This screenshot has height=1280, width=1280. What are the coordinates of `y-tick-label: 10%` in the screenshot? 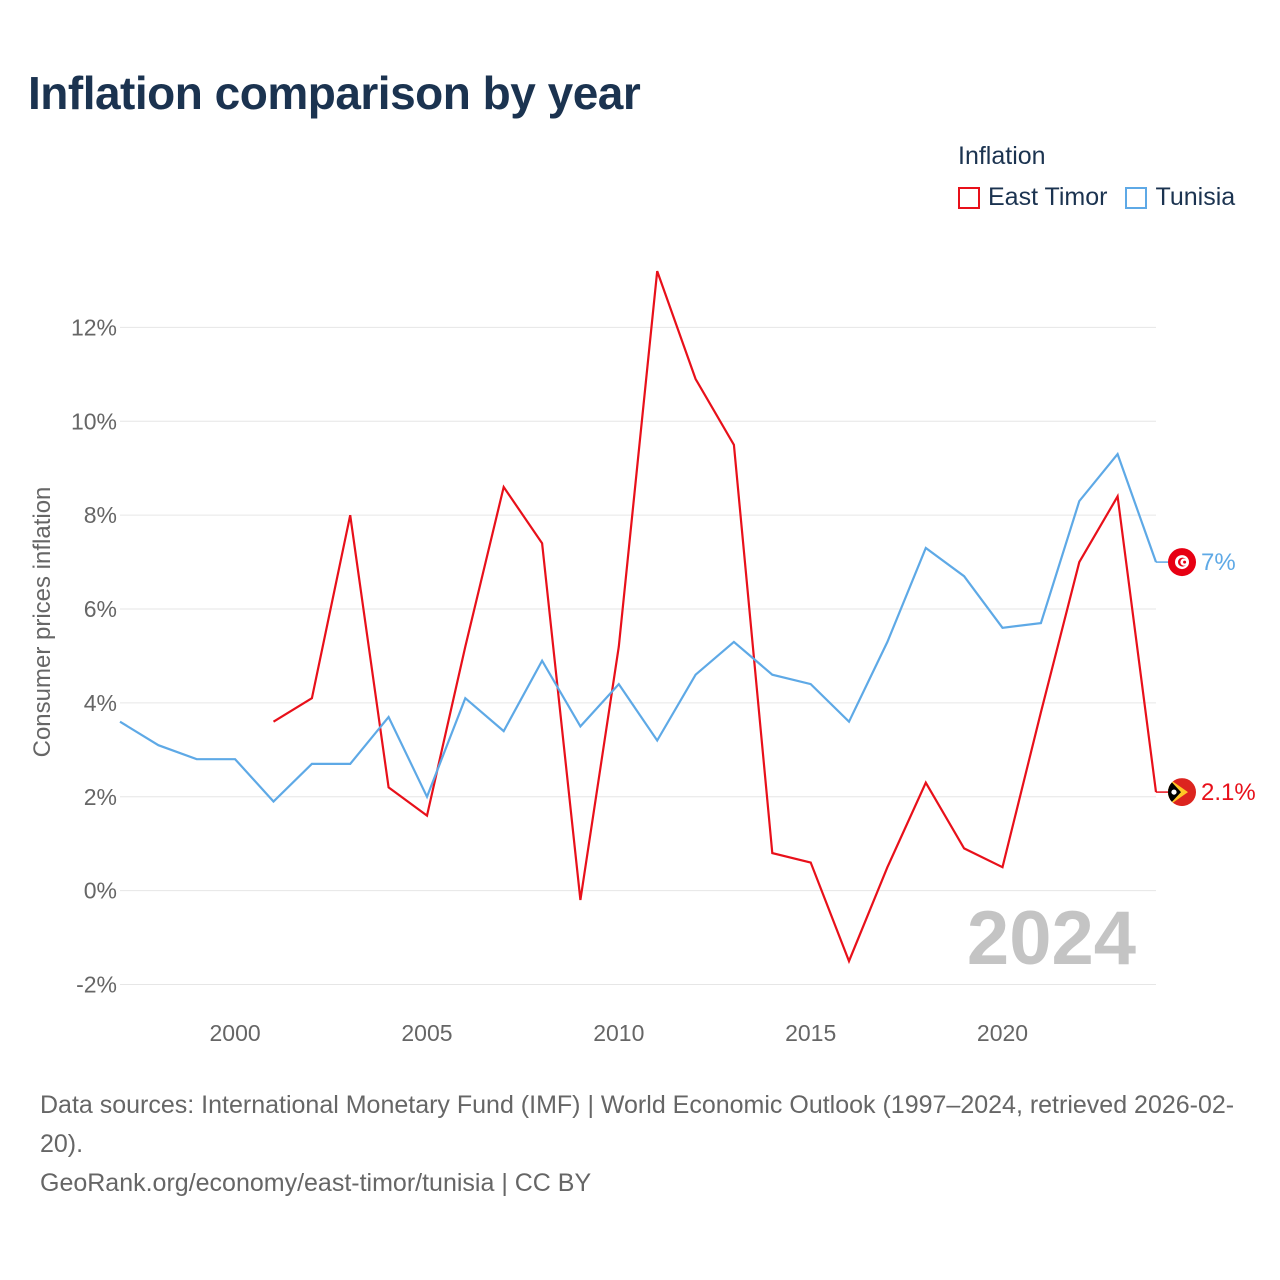 It's located at (94, 421).